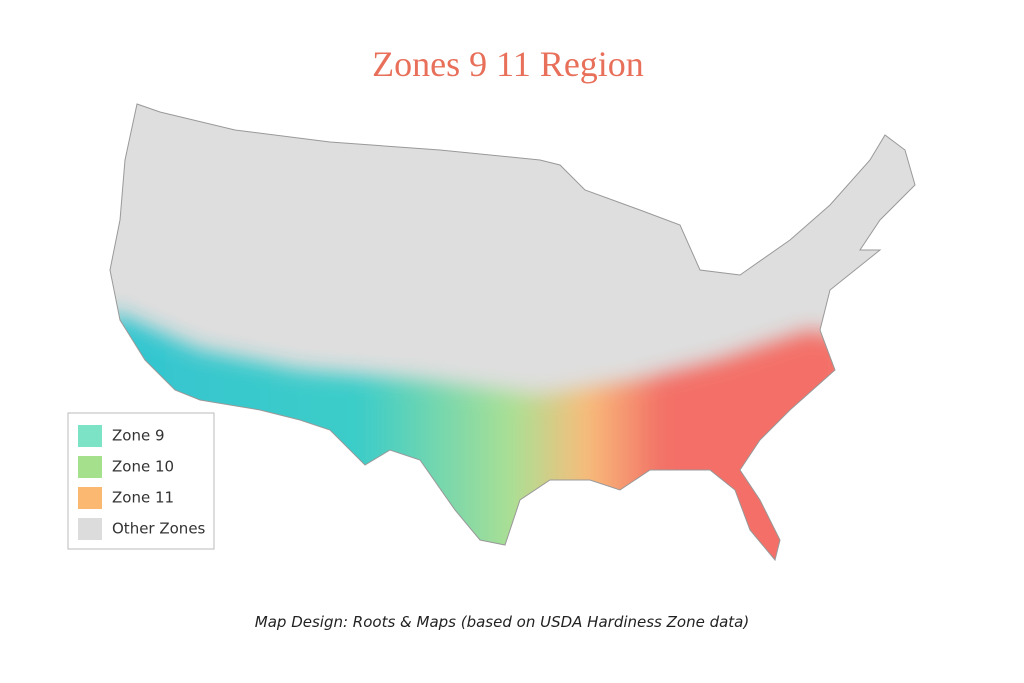 The width and height of the screenshot is (1024, 683). I want to click on legend: Zone 9 Zone 10 Zone 11 Other Zones, so click(141, 481).